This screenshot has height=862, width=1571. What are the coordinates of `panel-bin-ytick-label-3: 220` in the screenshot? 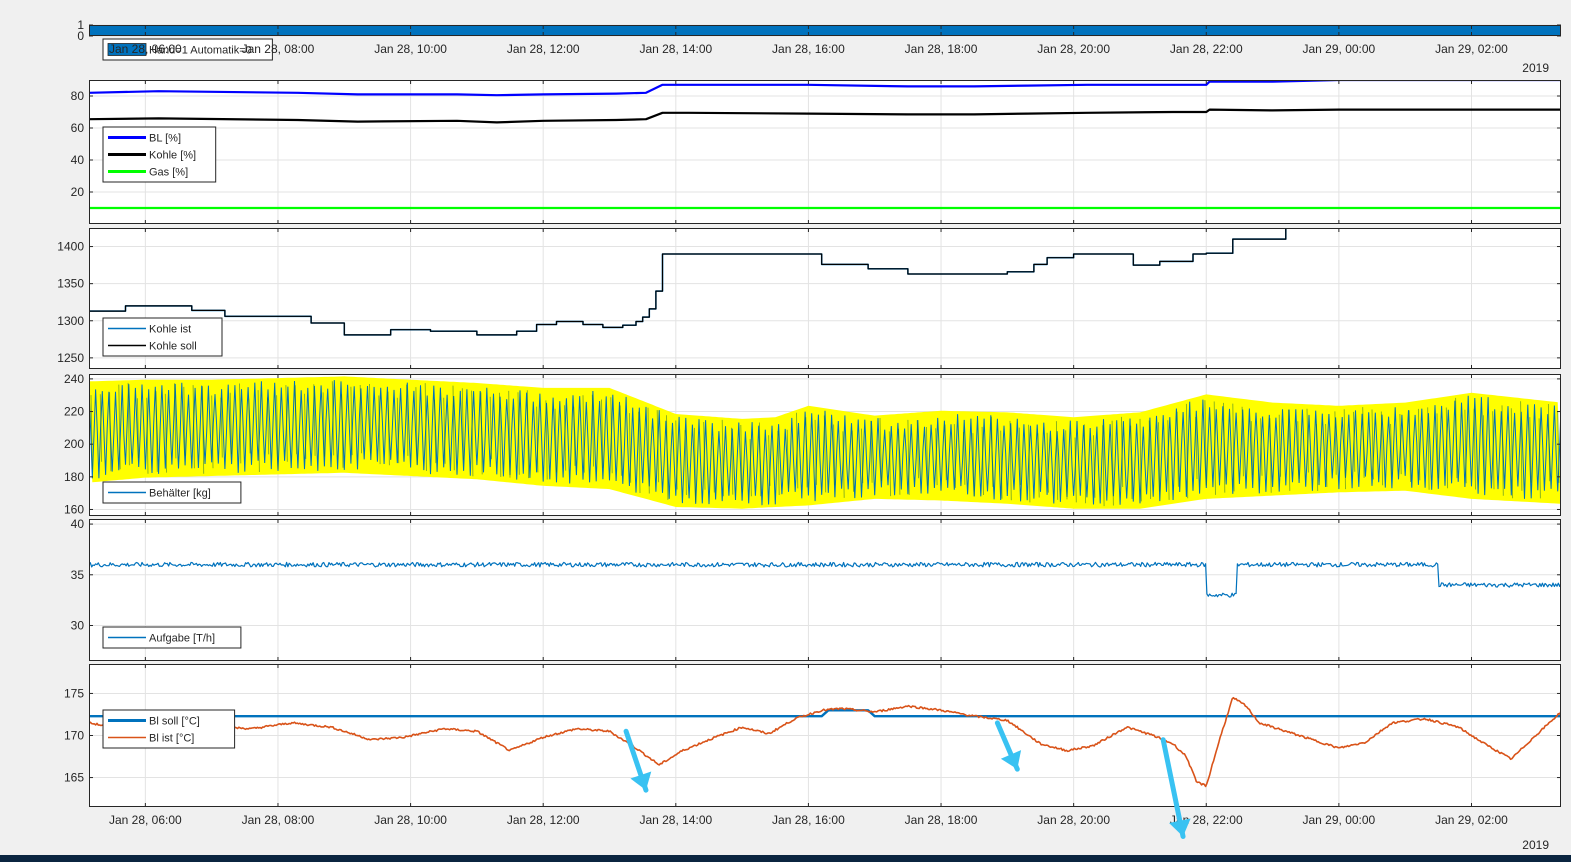 It's located at (74, 412).